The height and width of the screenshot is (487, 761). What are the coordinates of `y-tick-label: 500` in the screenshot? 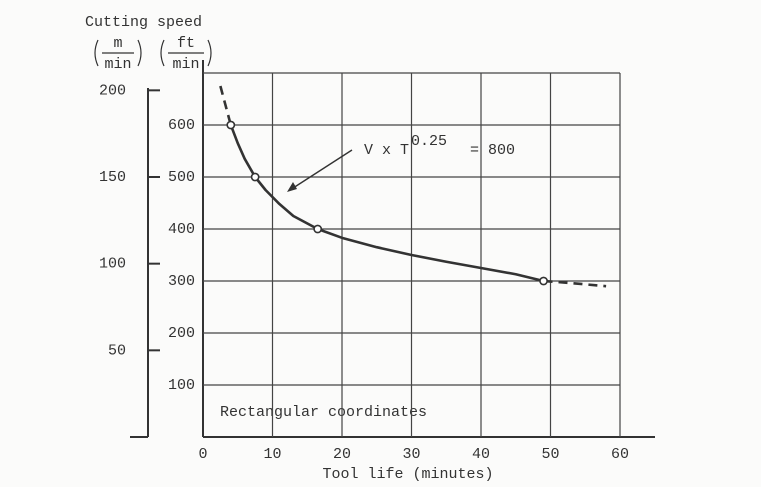 It's located at (181, 177).